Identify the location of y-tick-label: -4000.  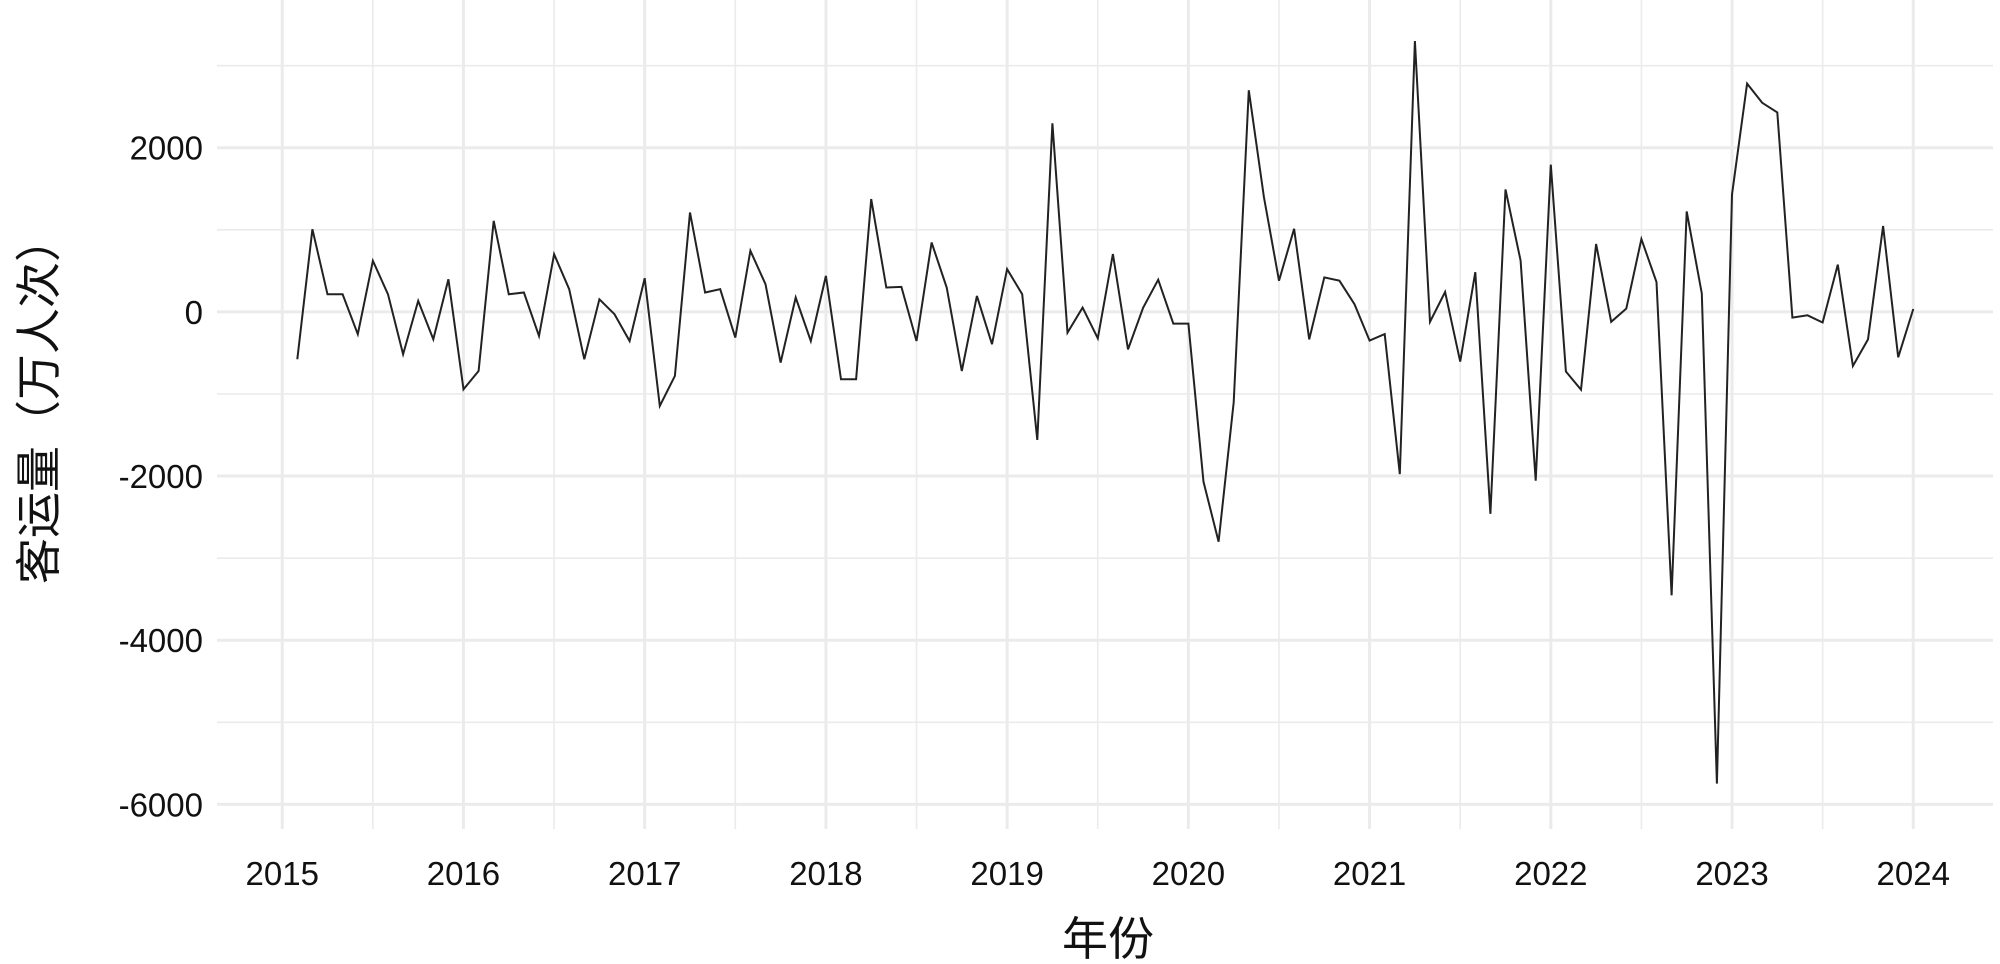
(161, 640).